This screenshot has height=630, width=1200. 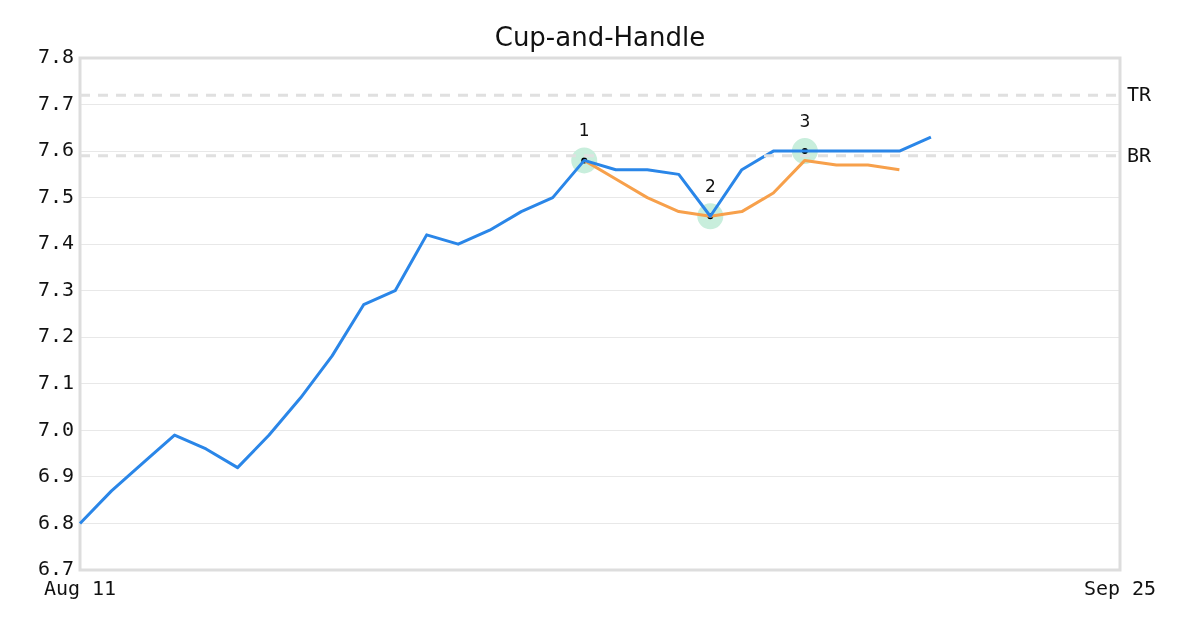 I want to click on y-tick-label: 7.8, so click(x=55, y=56).